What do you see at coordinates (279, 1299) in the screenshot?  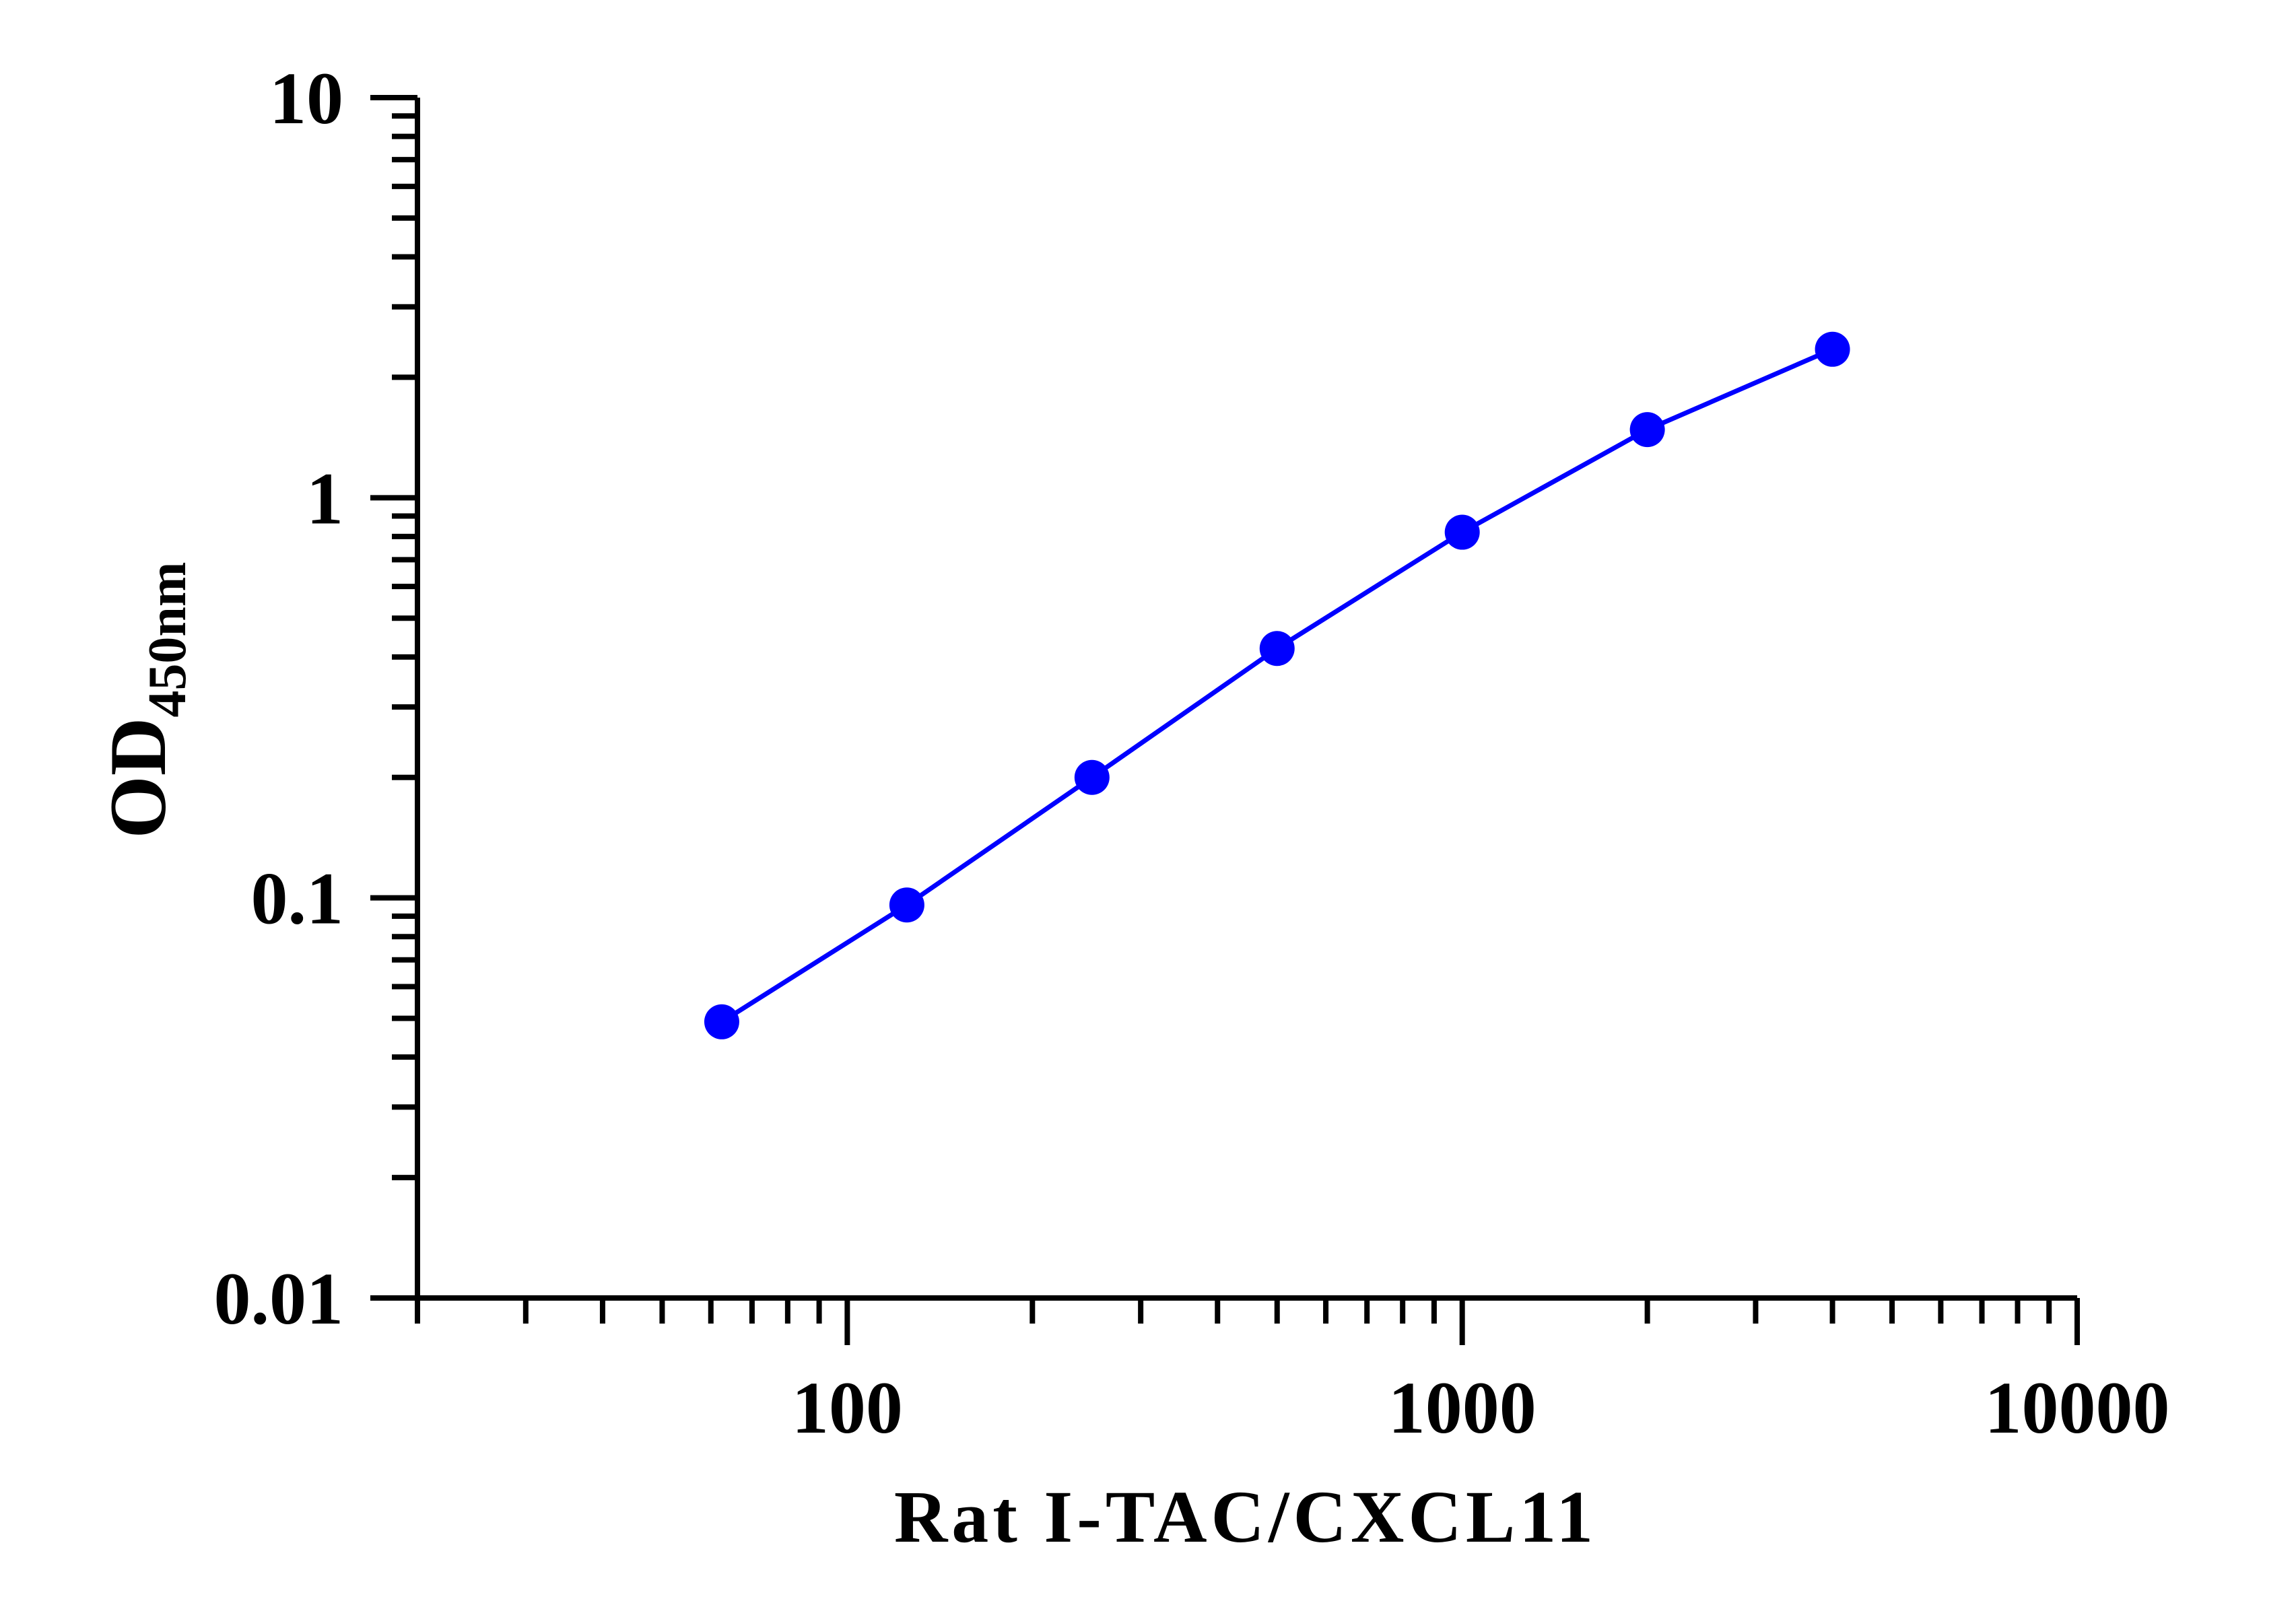 I see `y-tick-label: 0.01` at bounding box center [279, 1299].